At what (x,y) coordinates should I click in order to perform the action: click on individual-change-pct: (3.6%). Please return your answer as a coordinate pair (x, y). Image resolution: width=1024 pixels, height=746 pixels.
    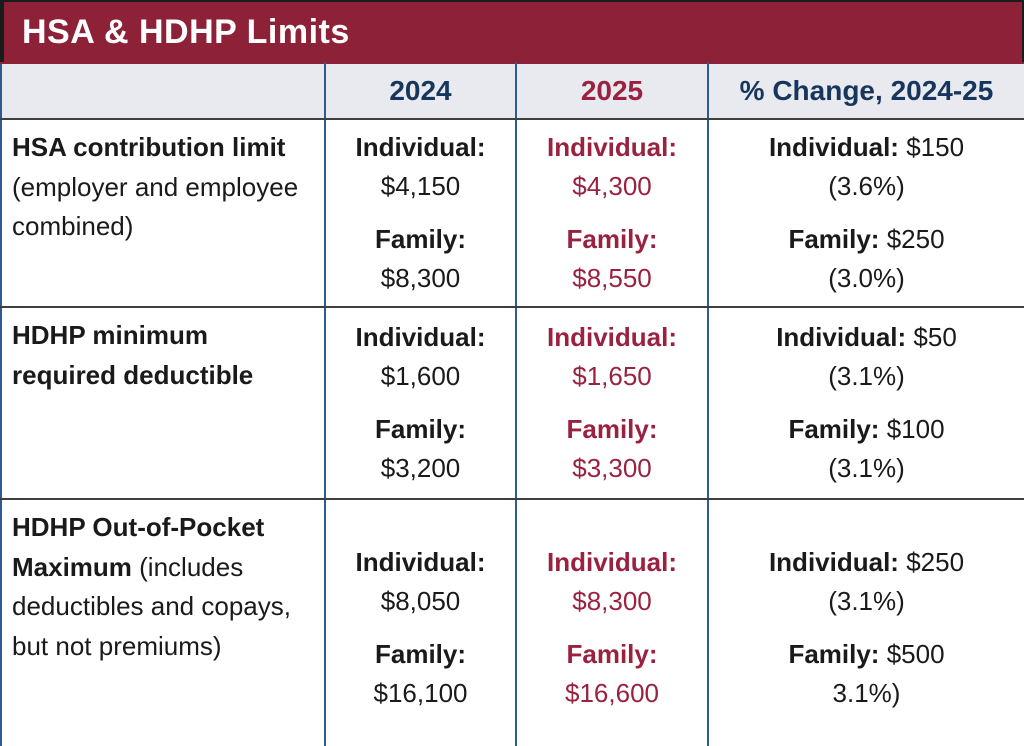
    Looking at the image, I should click on (866, 186).